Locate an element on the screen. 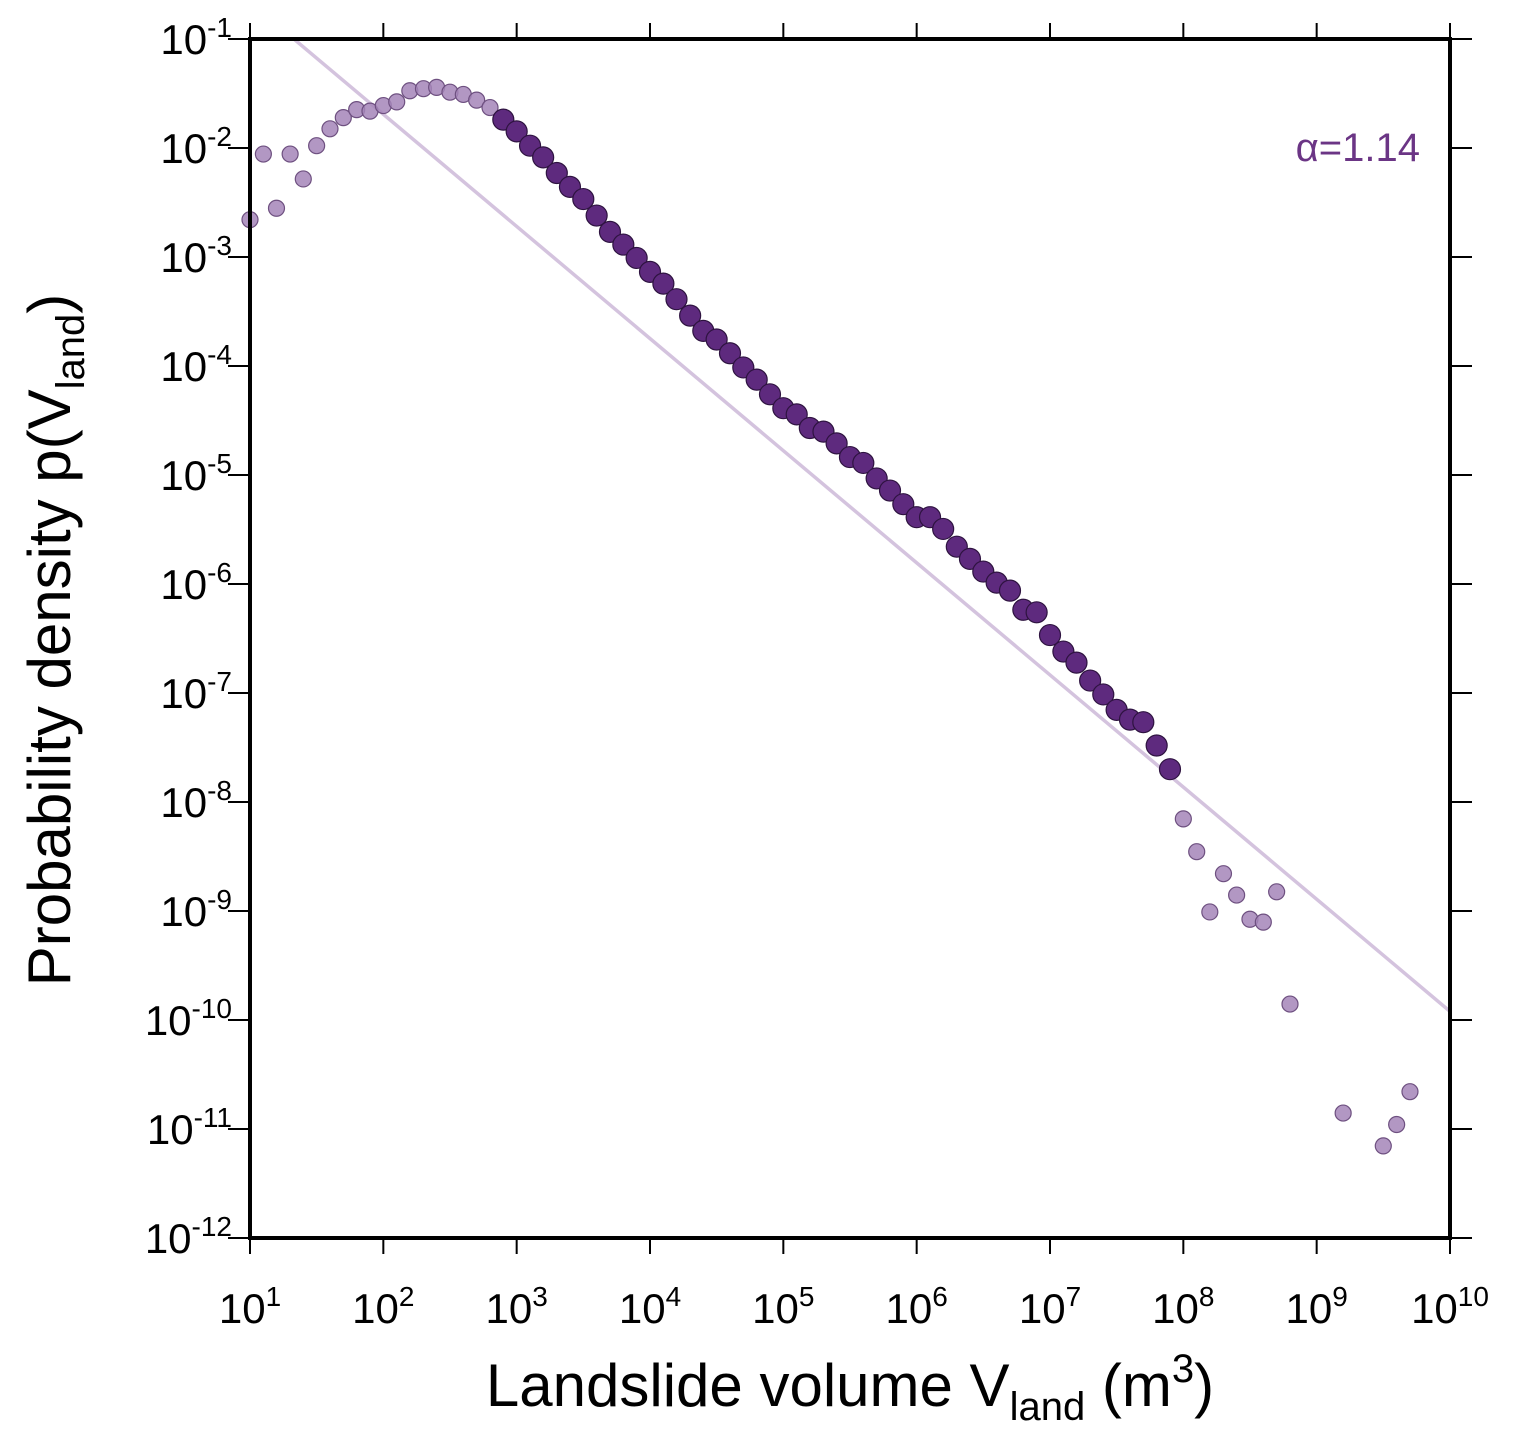 The width and height of the screenshot is (1513, 1441). x-tick-label-exponent: 9 is located at coordinates (1340, 1296).